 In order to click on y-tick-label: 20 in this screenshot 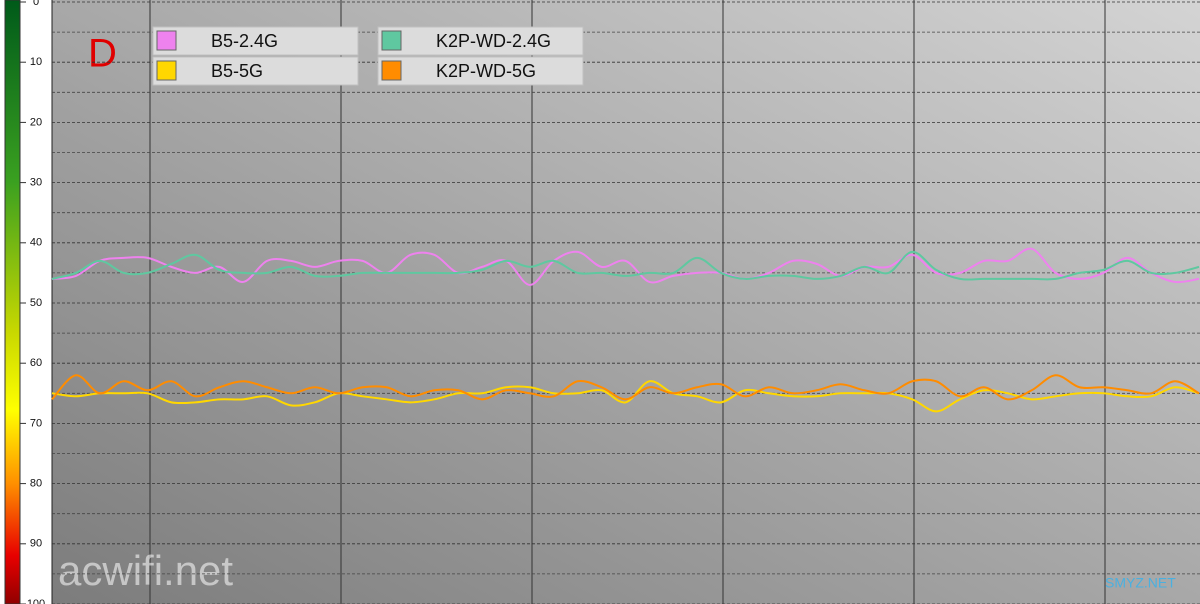, I will do `click(36, 122)`.